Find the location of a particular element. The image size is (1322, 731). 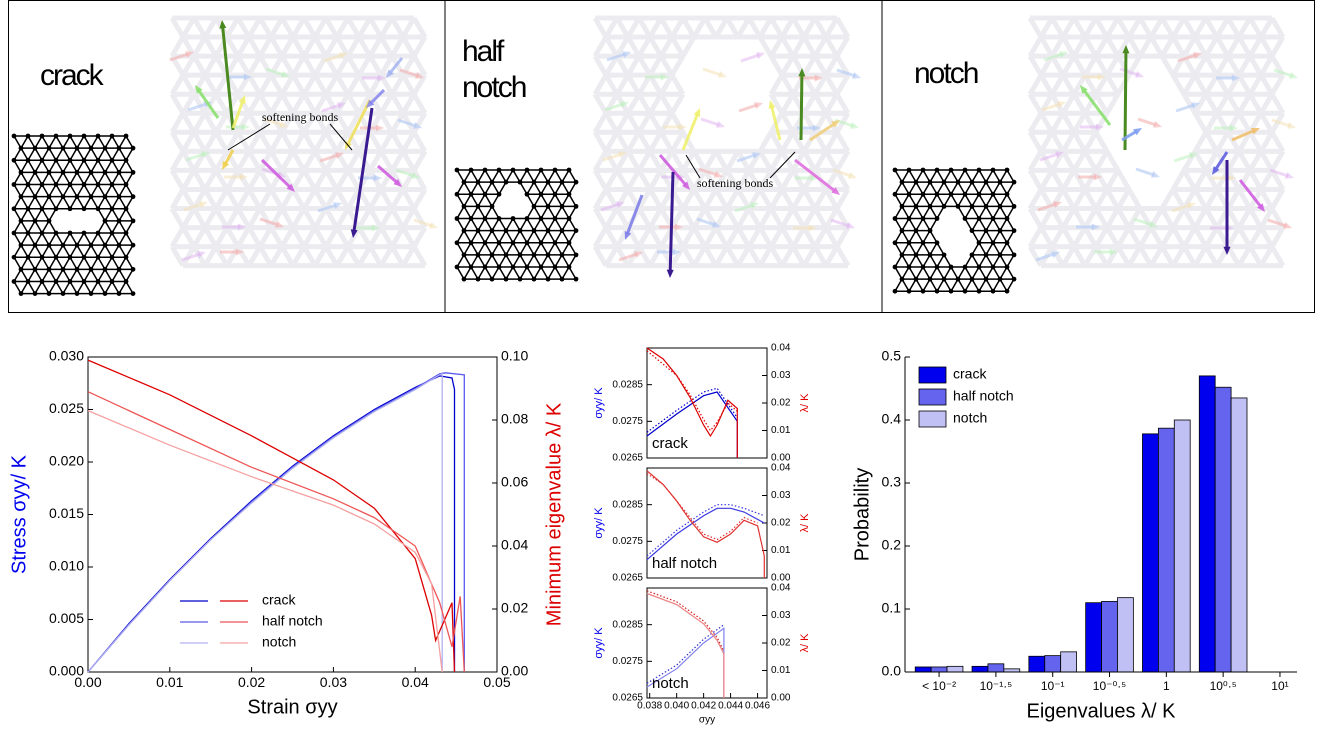

y-tick-label: 0.005 is located at coordinates (66, 618).